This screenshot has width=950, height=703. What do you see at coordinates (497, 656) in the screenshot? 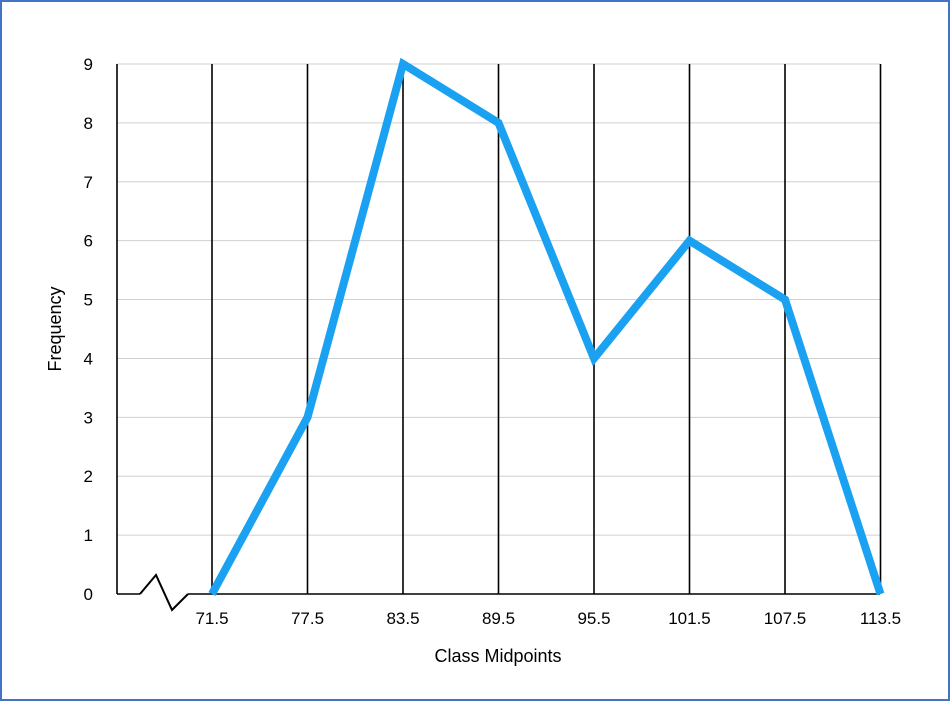
I see `x-axis-label: Class Midpoints` at bounding box center [497, 656].